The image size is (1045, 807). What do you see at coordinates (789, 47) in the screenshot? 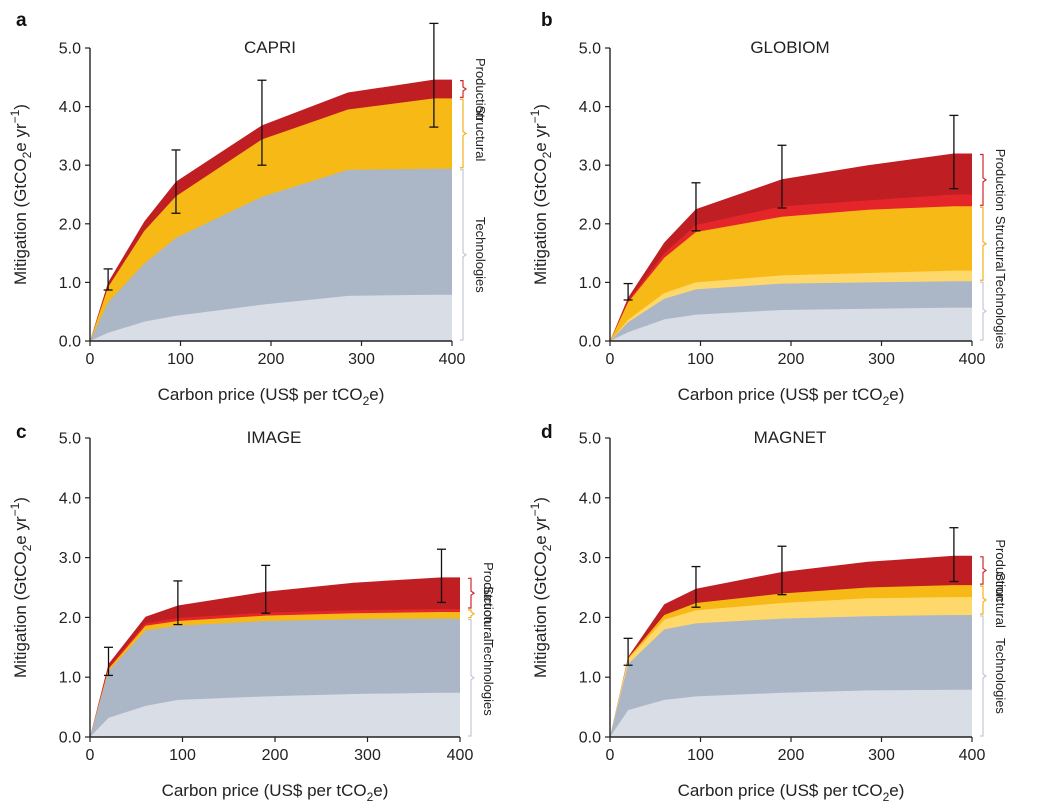
I see `panel-title: GLOBIOM` at bounding box center [789, 47].